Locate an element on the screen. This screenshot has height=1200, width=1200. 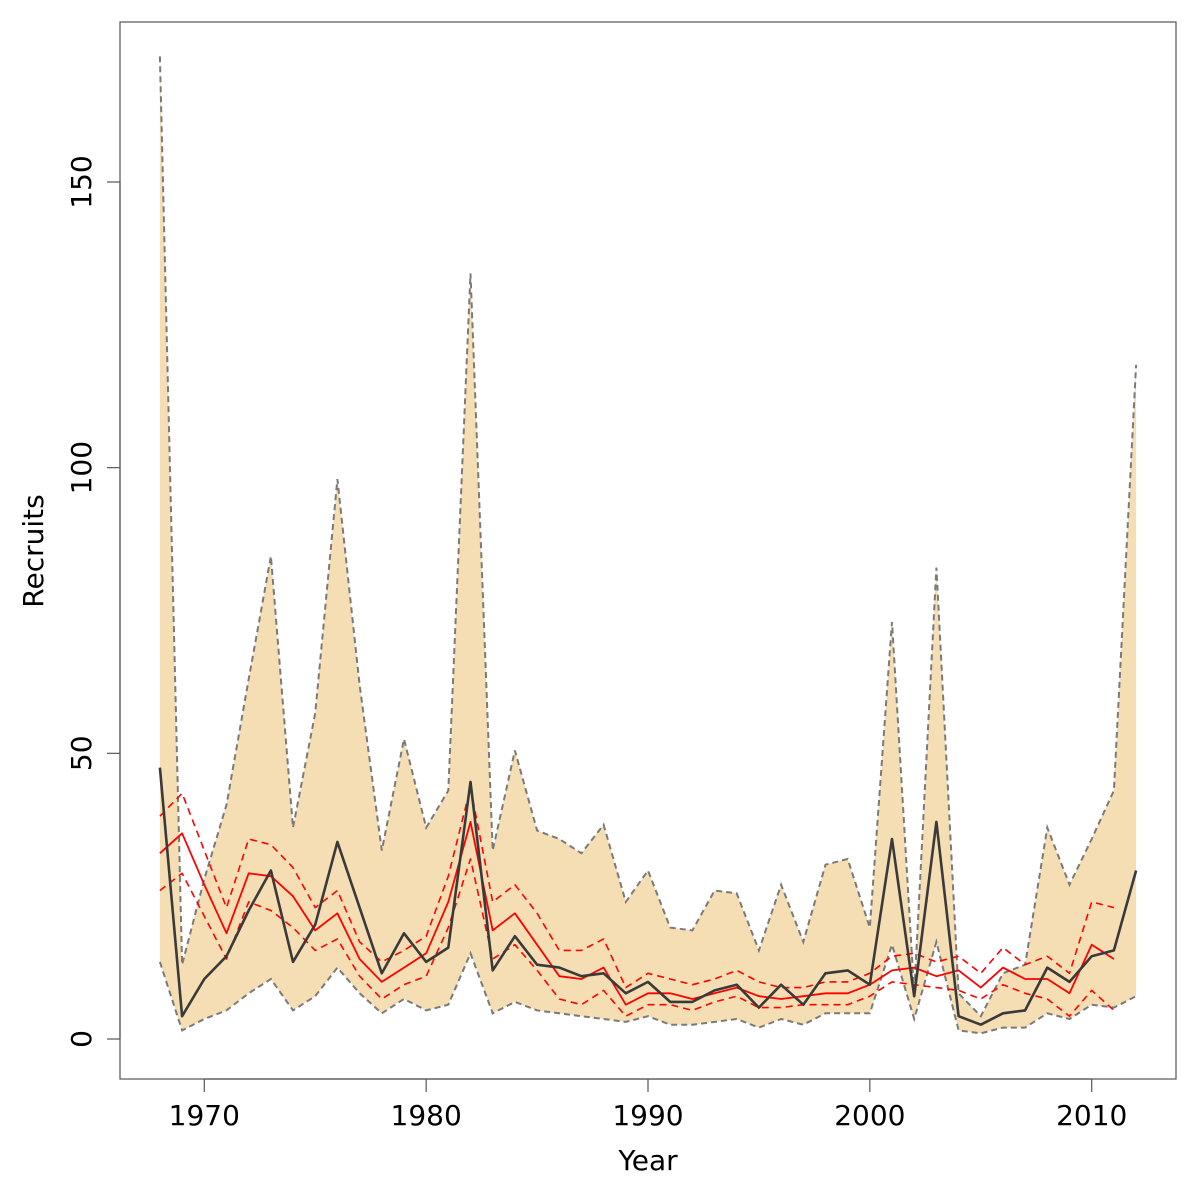
y-tick-label: 50 is located at coordinates (81, 753).